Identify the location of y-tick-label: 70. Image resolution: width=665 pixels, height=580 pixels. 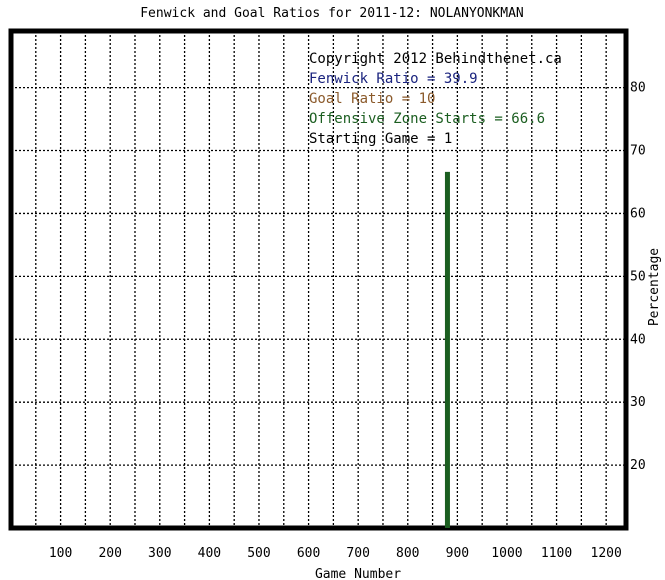
(638, 151).